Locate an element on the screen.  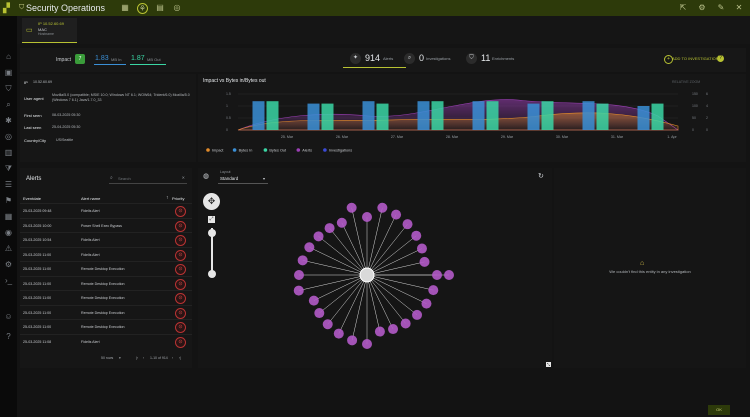
graph-center-node is located at coordinates (367, 275).